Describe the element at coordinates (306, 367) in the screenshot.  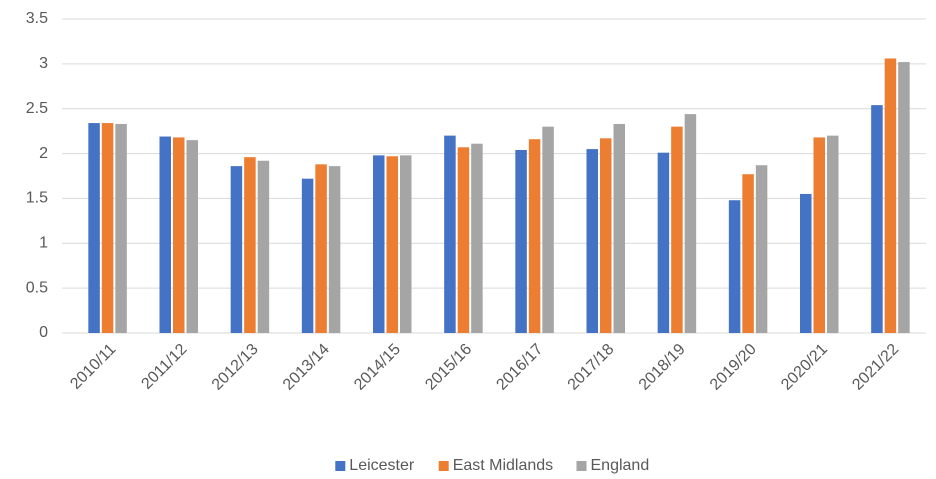
I see `x-tick-label: 2013/14` at that location.